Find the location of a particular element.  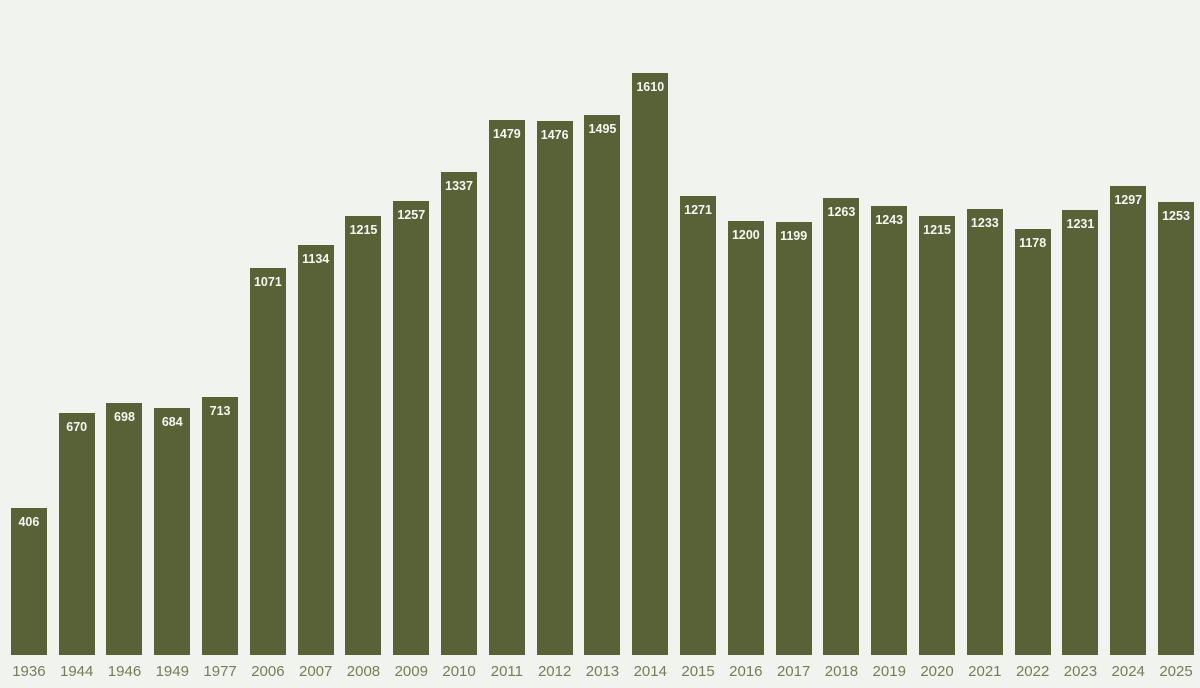

chart-column: 1231 2023 is located at coordinates (1081, 344).